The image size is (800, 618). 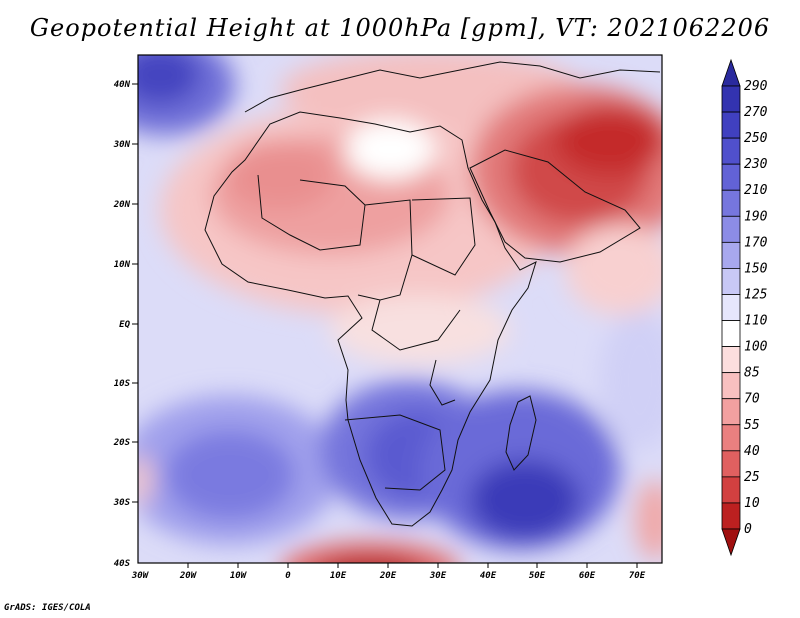 What do you see at coordinates (521, 433) in the screenshot?
I see `madagascar` at bounding box center [521, 433].